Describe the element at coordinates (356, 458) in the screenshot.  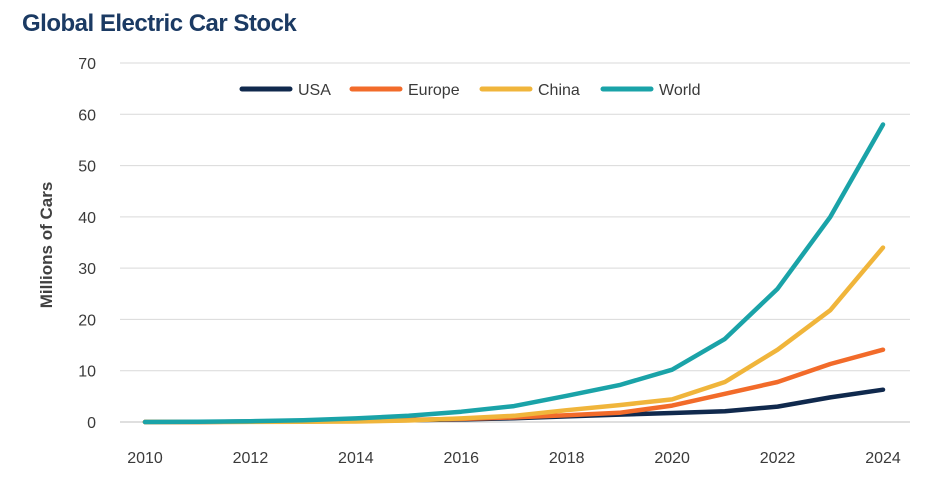
I see `x-tick-label: 2014` at that location.